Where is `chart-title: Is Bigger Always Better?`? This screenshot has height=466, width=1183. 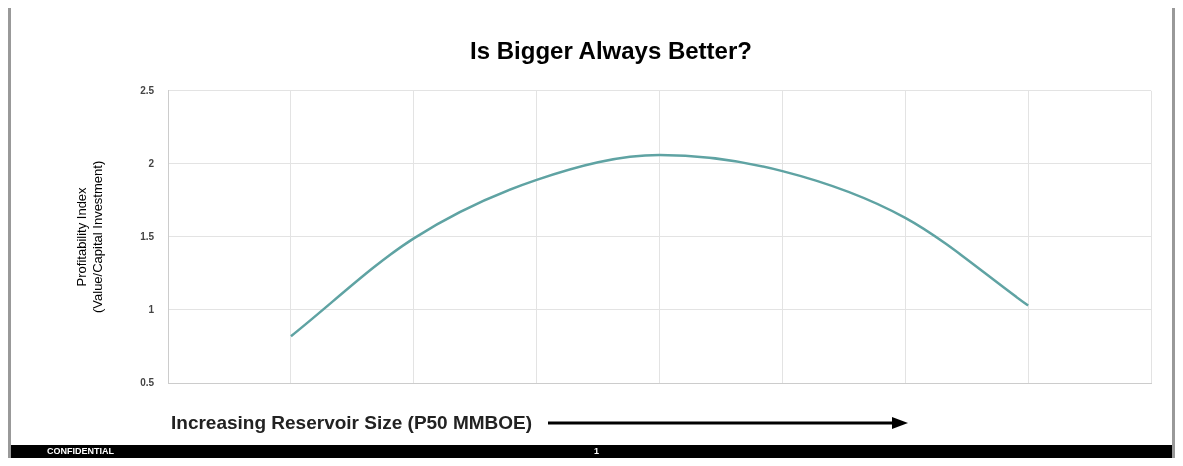 chart-title: Is Bigger Always Better? is located at coordinates (611, 51).